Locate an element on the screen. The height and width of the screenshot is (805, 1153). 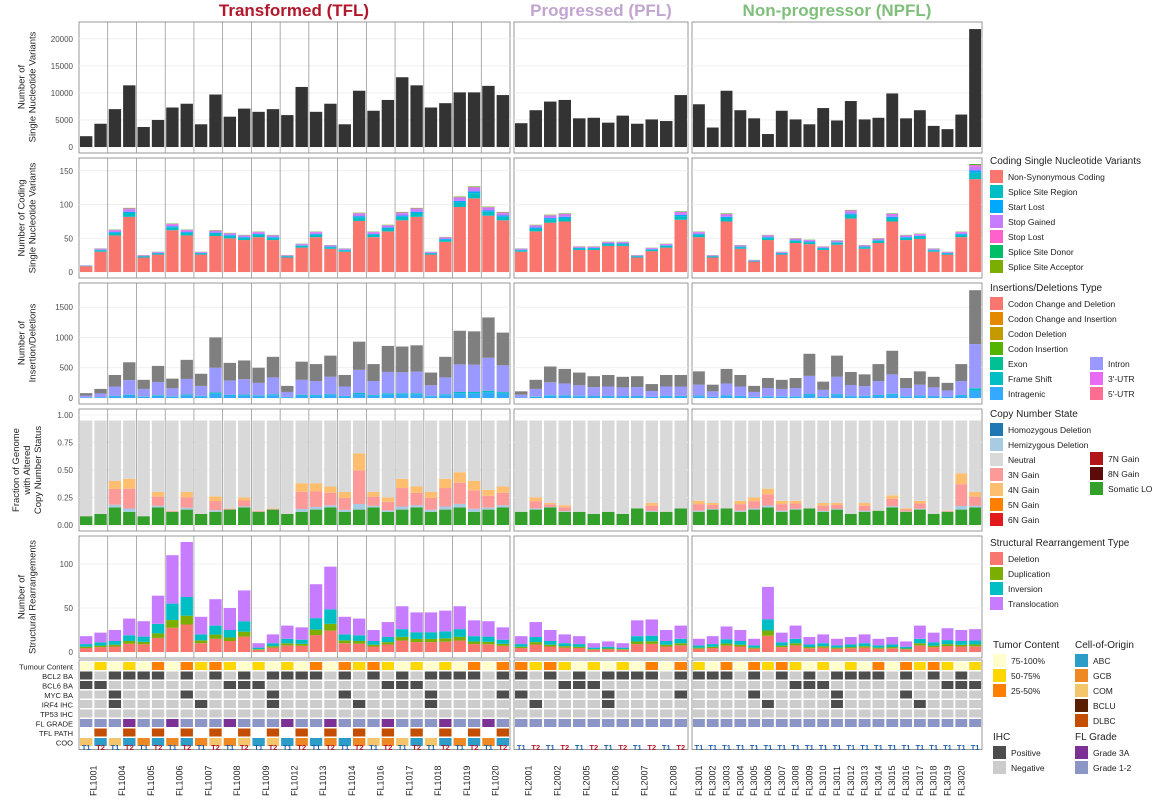
snv-bar is located at coordinates (961, 131).